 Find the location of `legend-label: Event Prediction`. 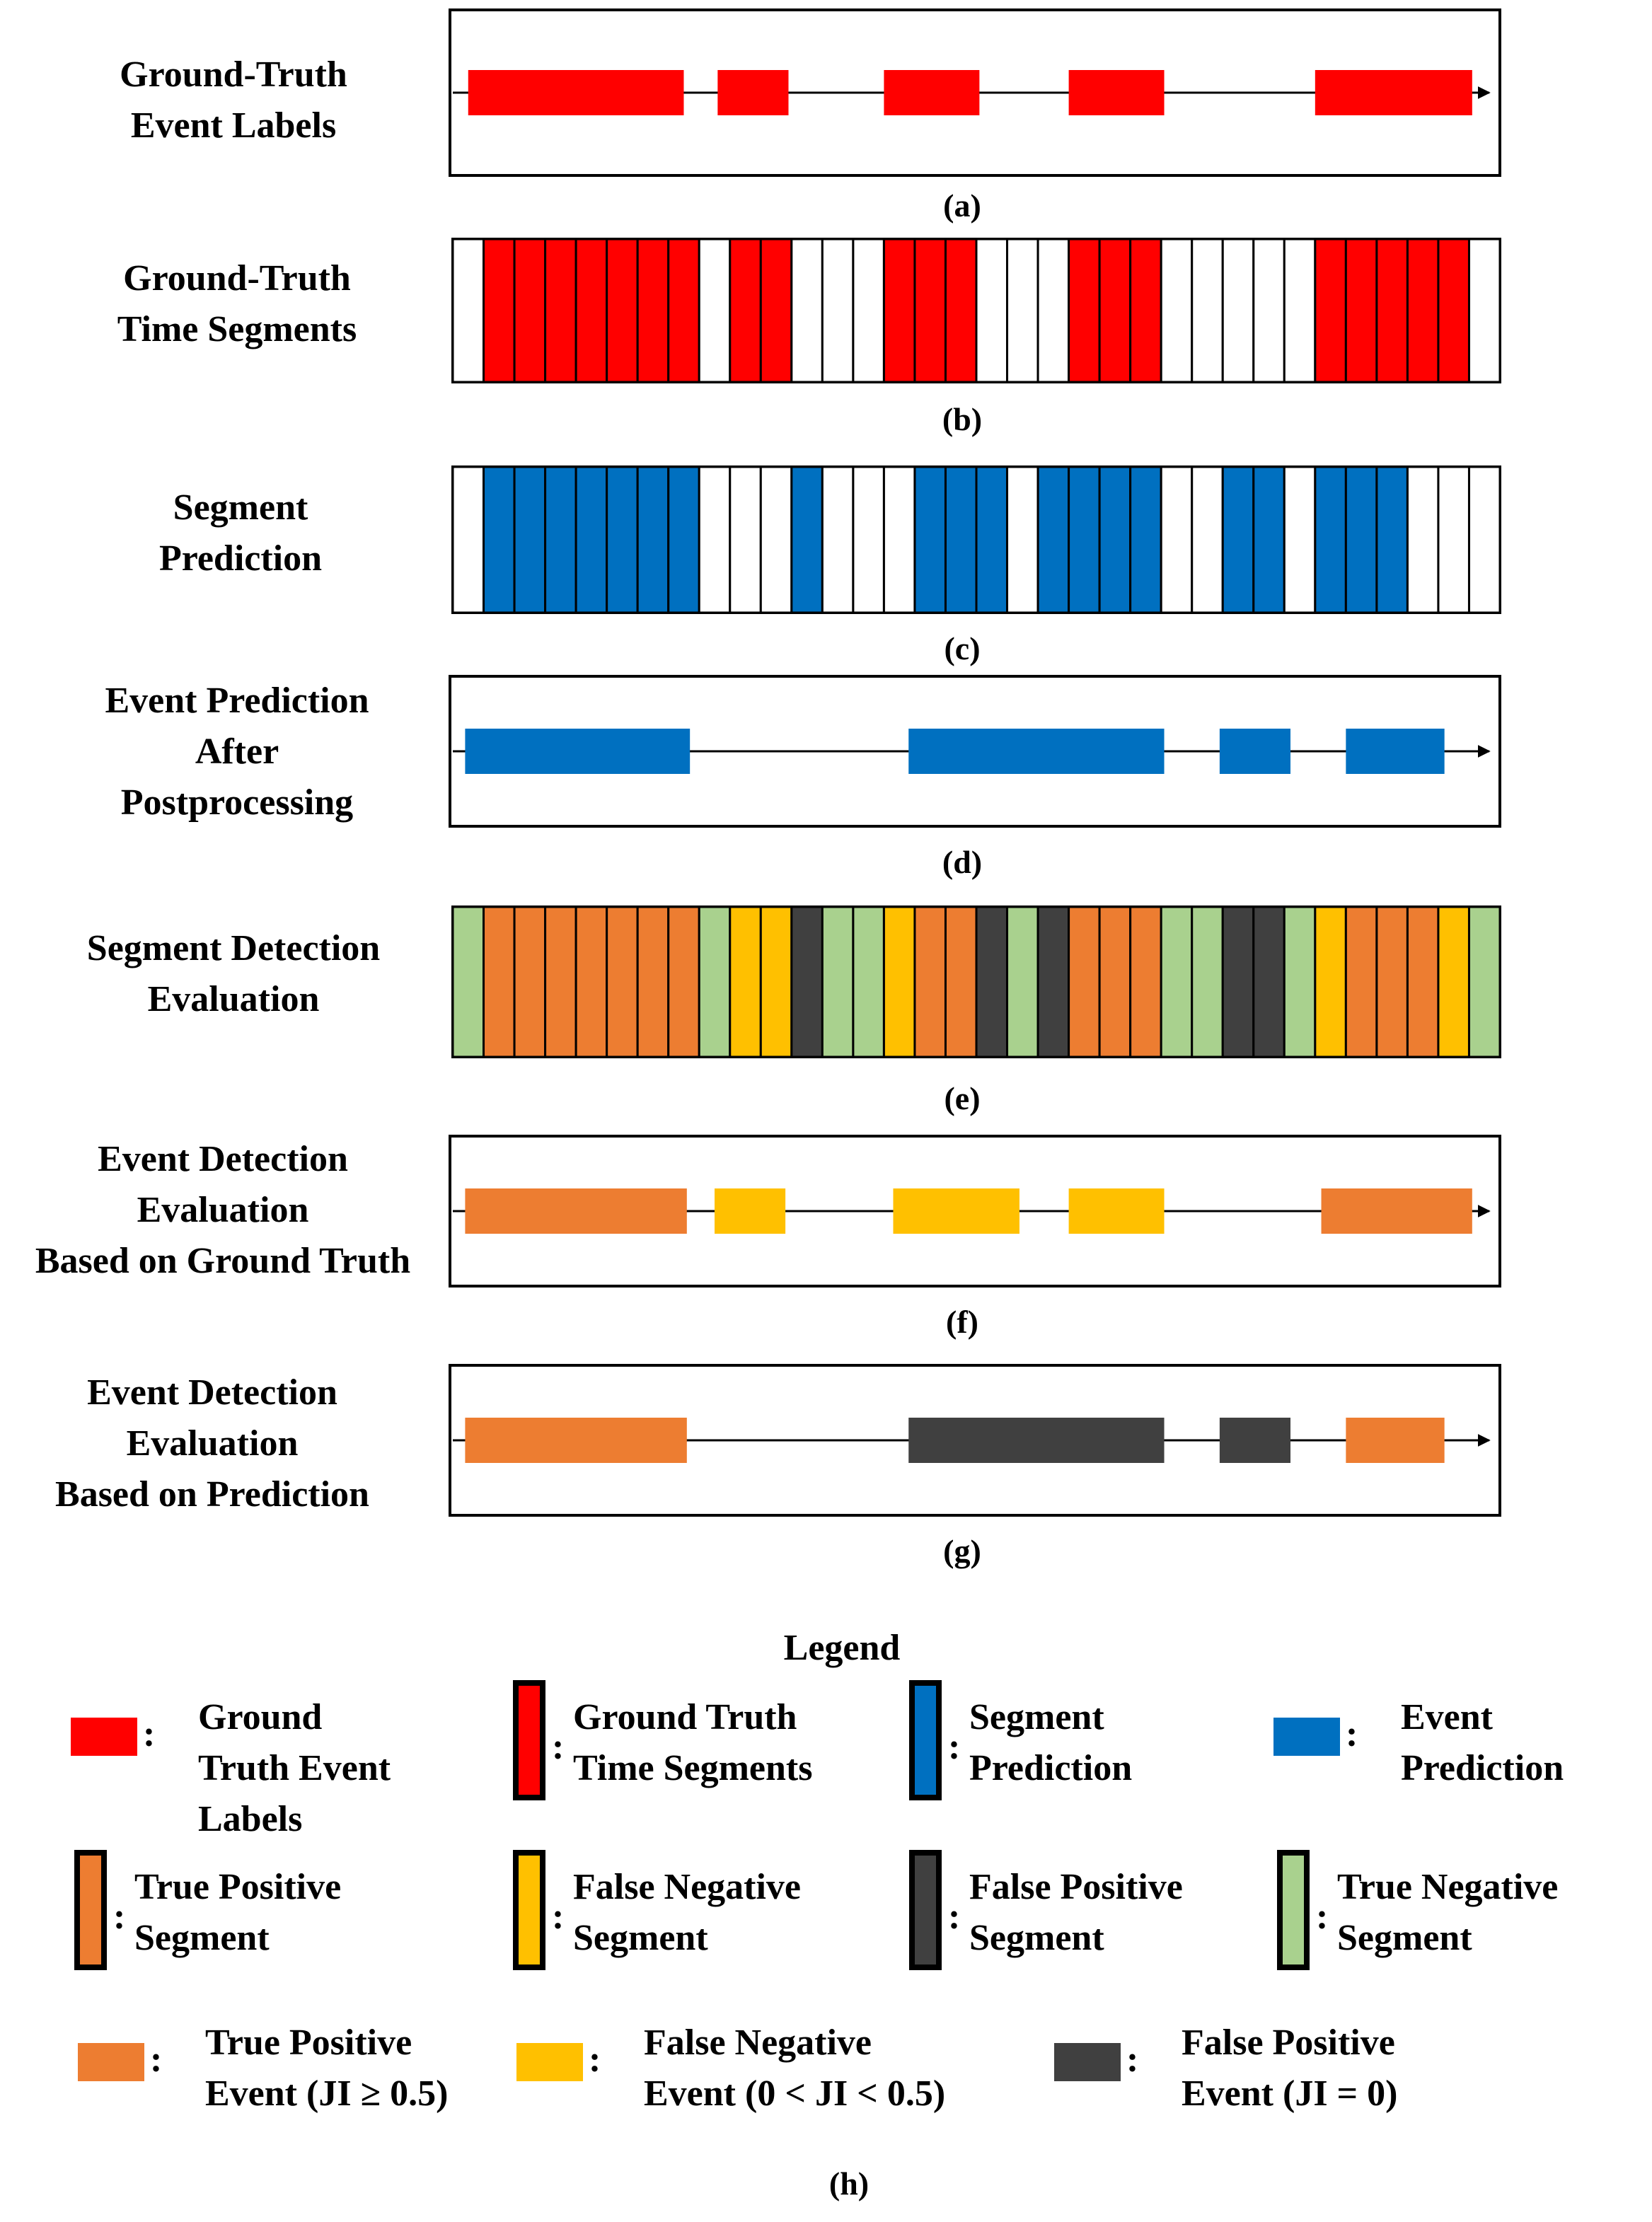

legend-label: Event Prediction is located at coordinates (1482, 1742).